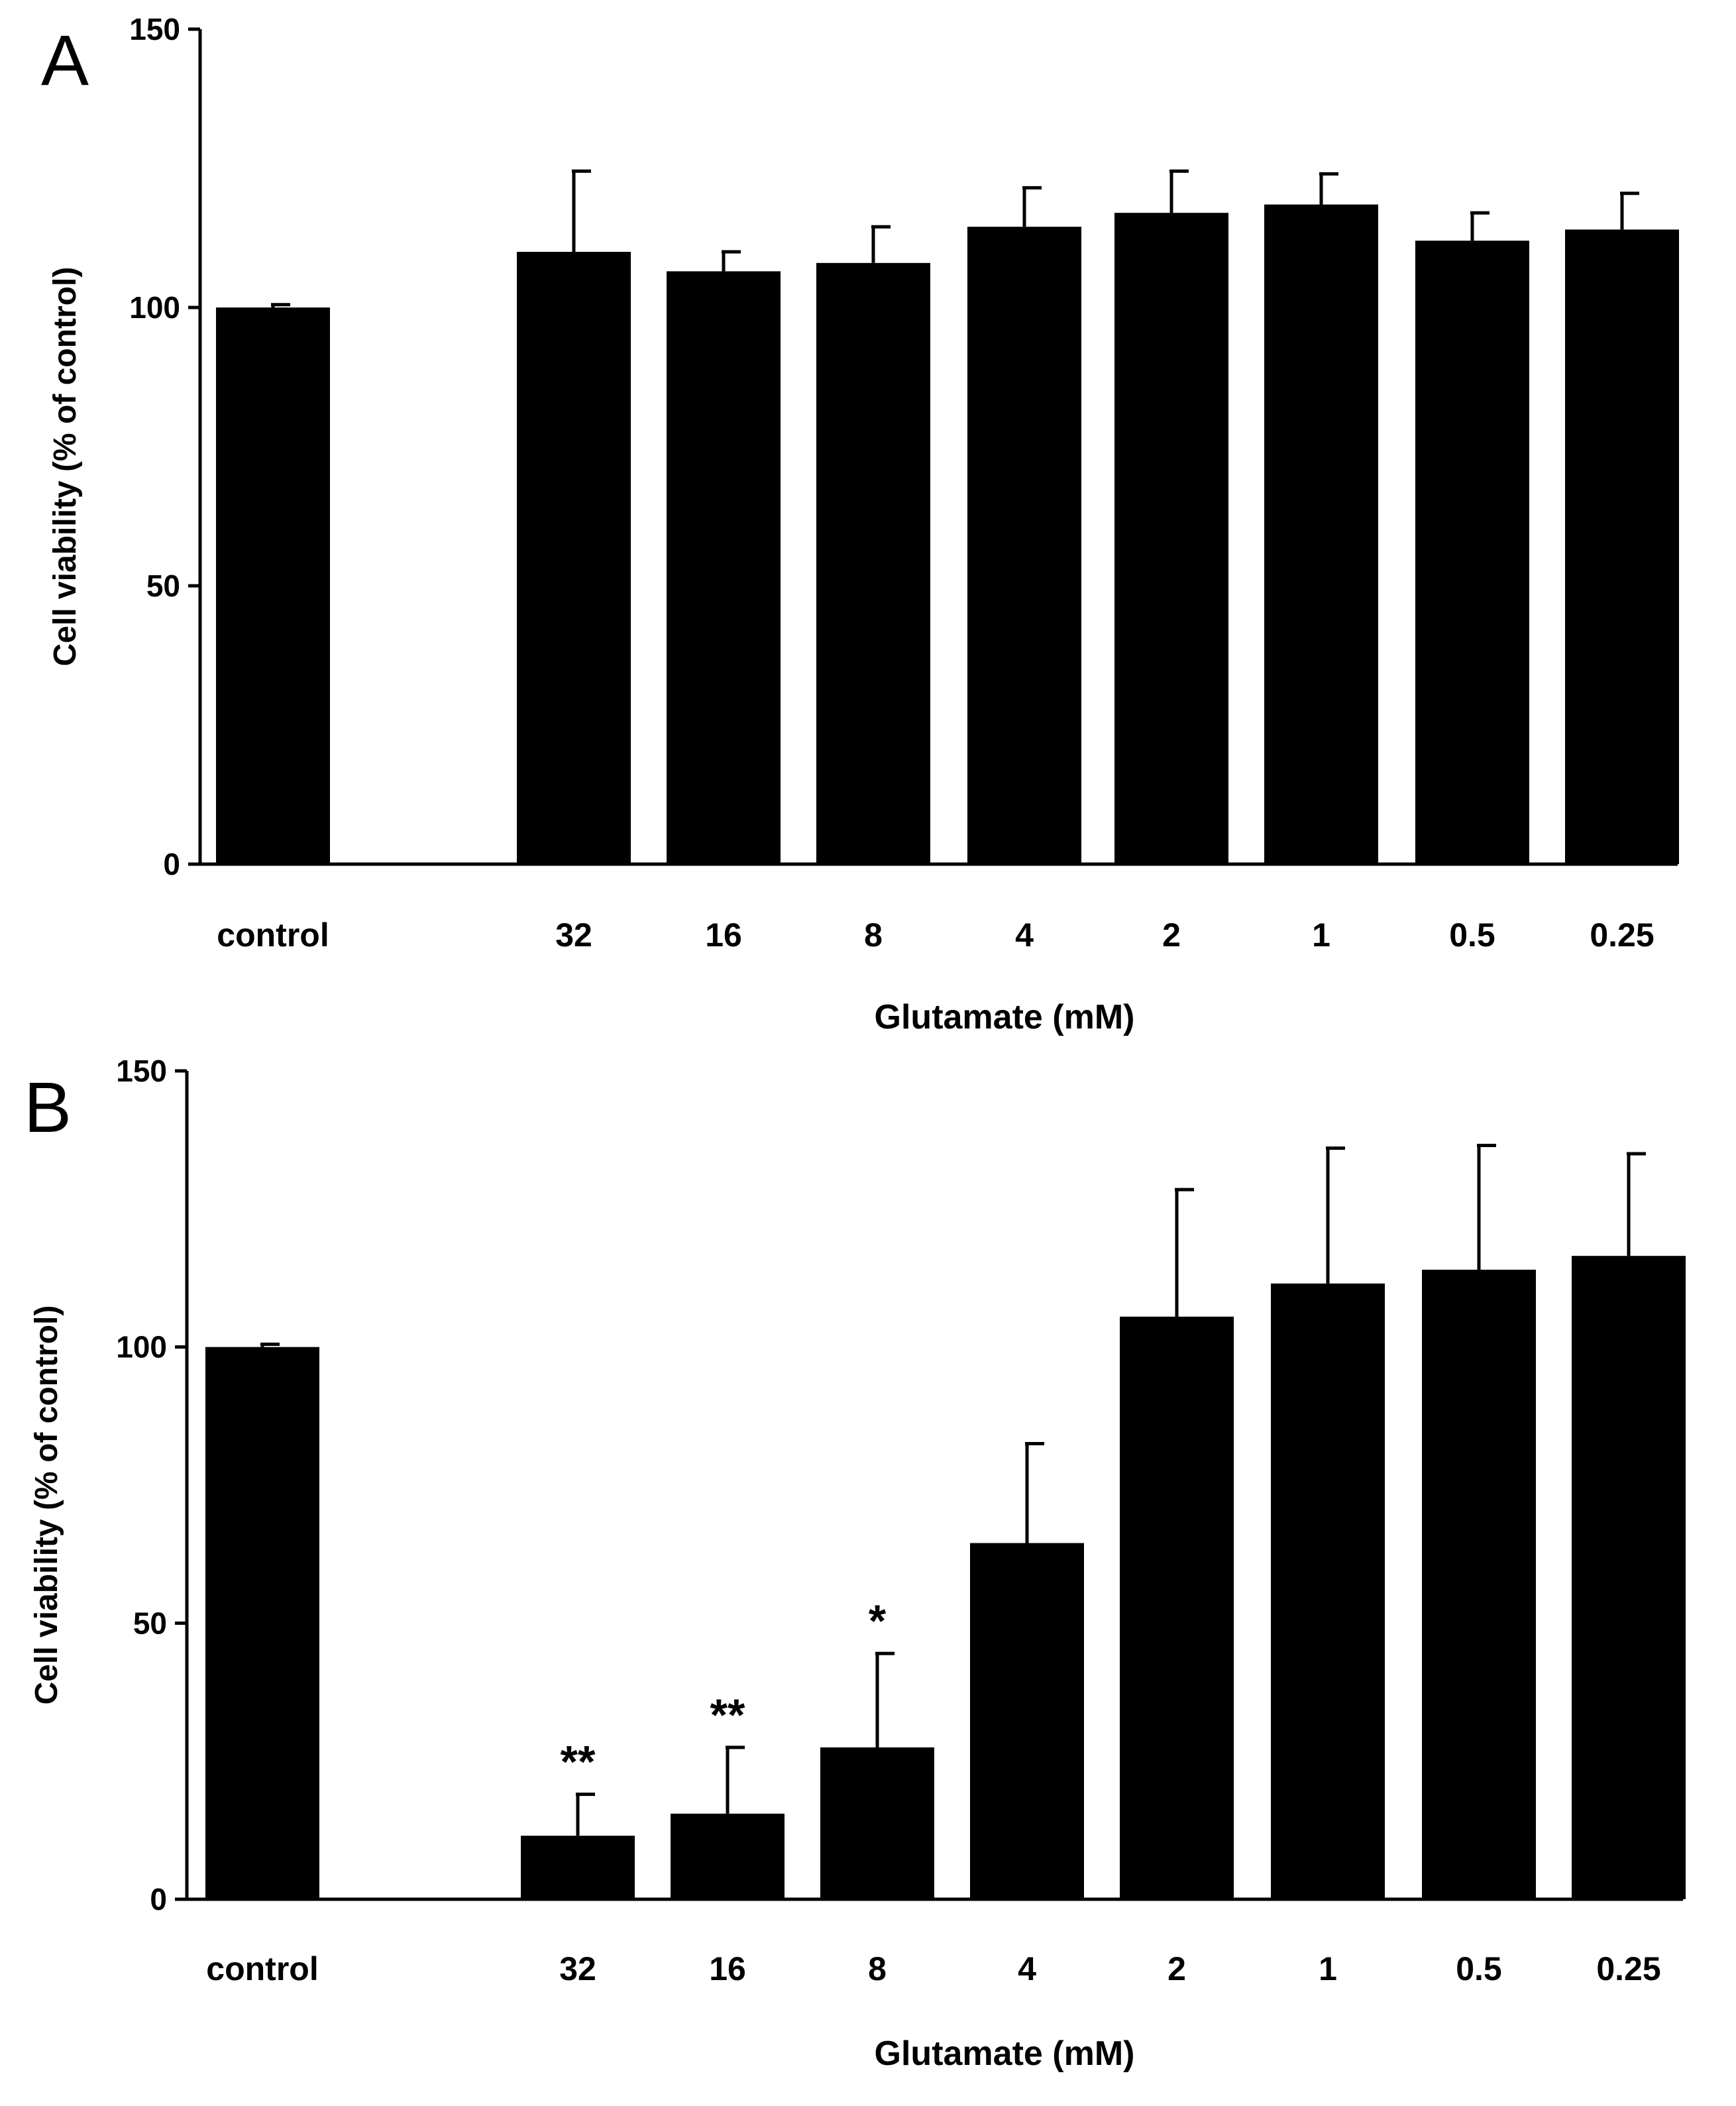 This screenshot has height=2106, width=1736. Describe the element at coordinates (48, 1107) in the screenshot. I see `panel-label: B` at that location.